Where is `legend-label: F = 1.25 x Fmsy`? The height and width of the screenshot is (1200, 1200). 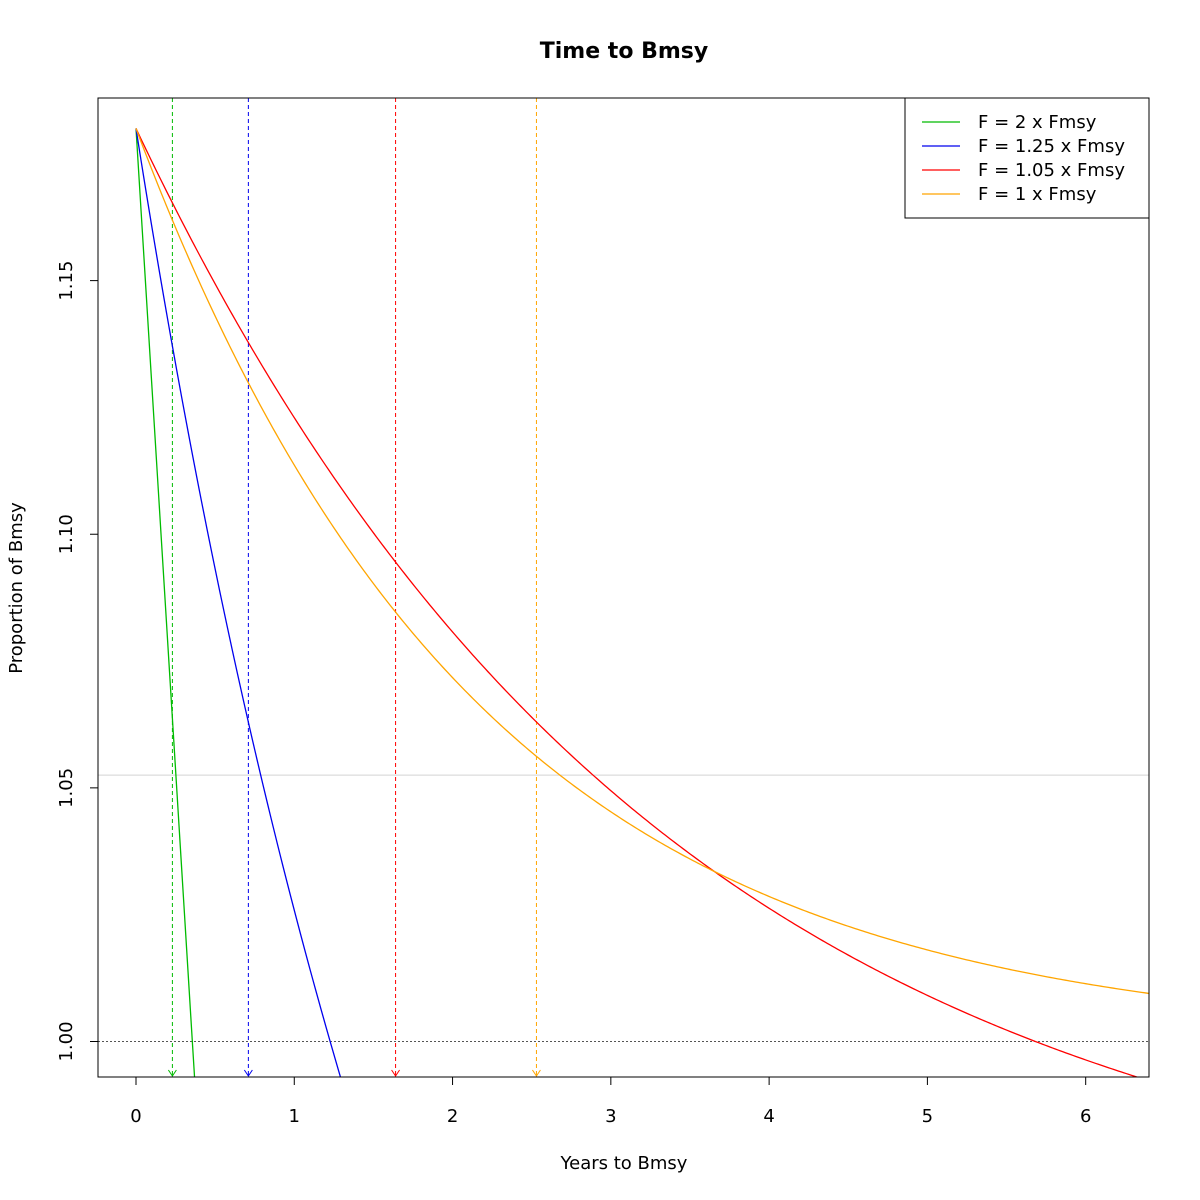 legend-label: F = 1.25 x Fmsy is located at coordinates (1051, 146).